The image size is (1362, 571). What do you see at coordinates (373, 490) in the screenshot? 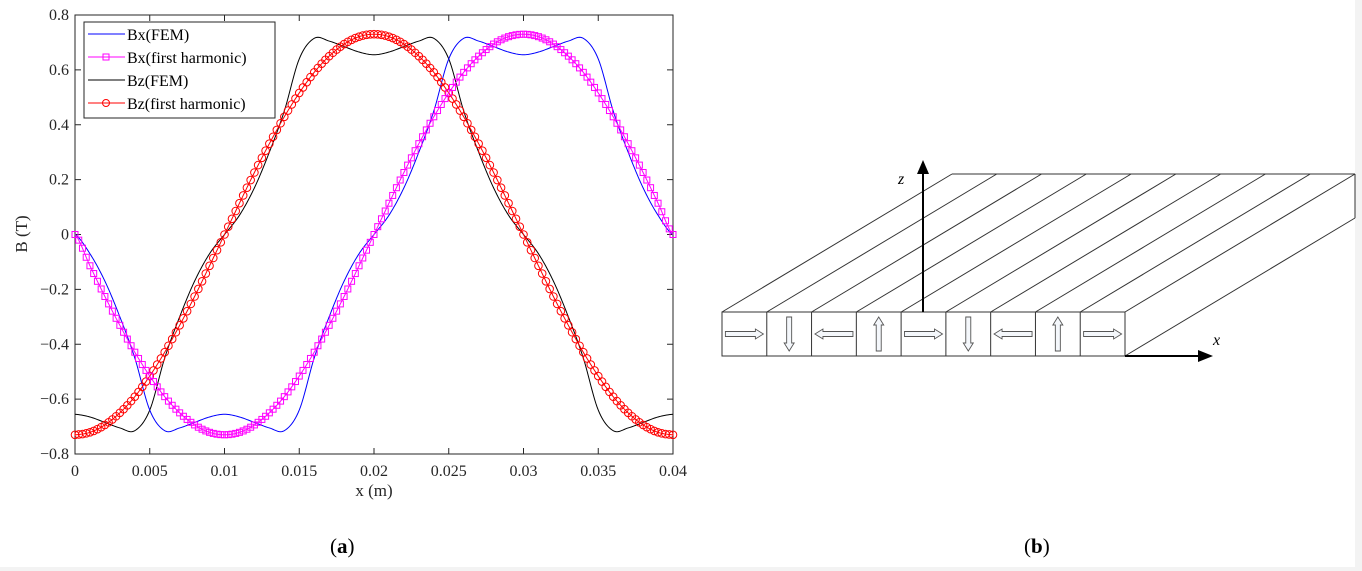
I see `x-axis-label: x (m)` at bounding box center [373, 490].